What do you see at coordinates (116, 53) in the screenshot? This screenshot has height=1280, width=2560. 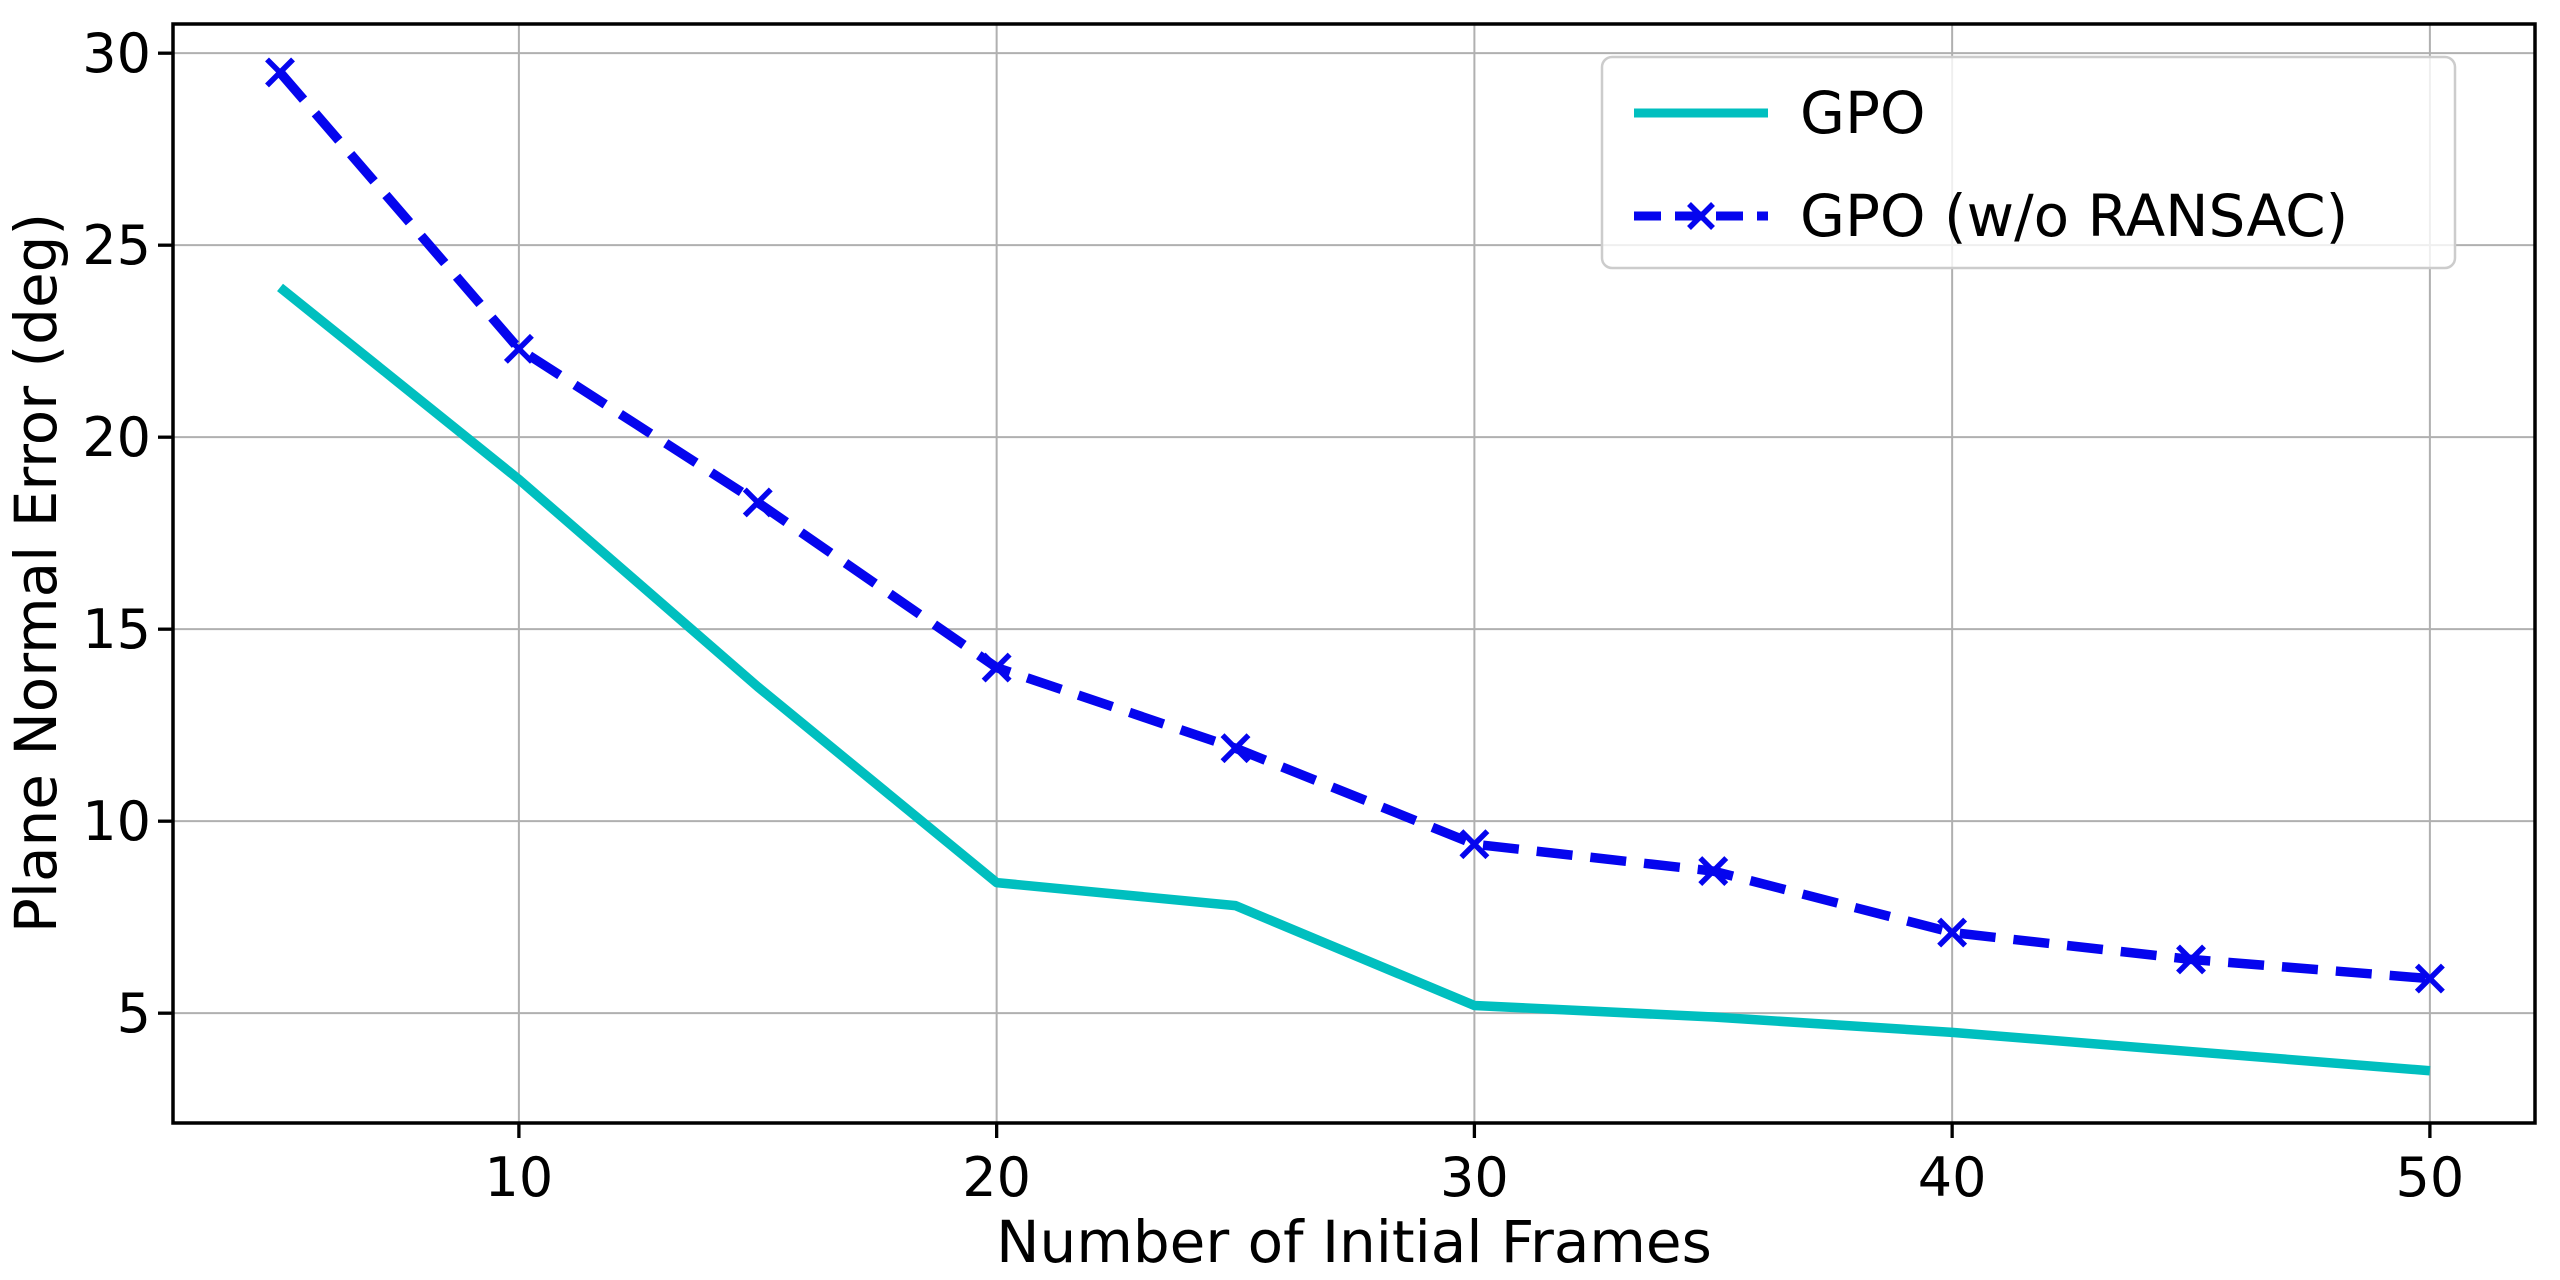 I see `y-tick-label: 30` at bounding box center [116, 53].